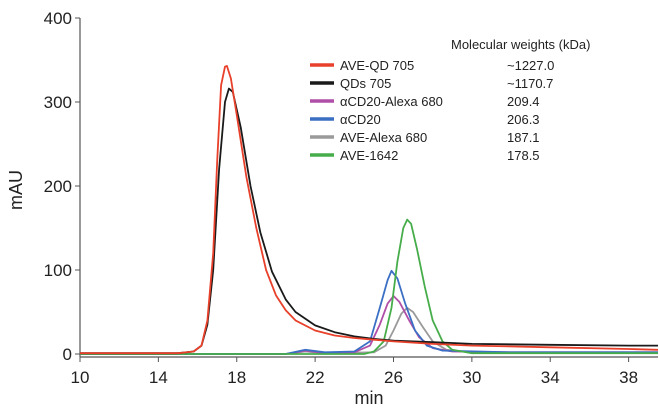 This screenshot has height=409, width=659. I want to click on y-tick-label: 400, so click(58, 18).